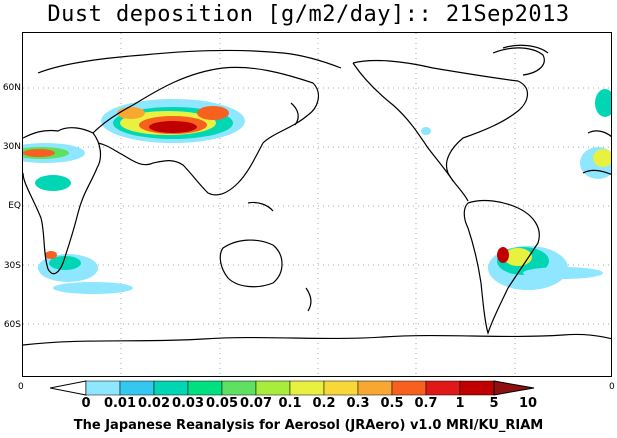 This screenshot has height=438, width=617. Describe the element at coordinates (11, 147) in the screenshot. I see `lat-label-30n: 30N` at that location.